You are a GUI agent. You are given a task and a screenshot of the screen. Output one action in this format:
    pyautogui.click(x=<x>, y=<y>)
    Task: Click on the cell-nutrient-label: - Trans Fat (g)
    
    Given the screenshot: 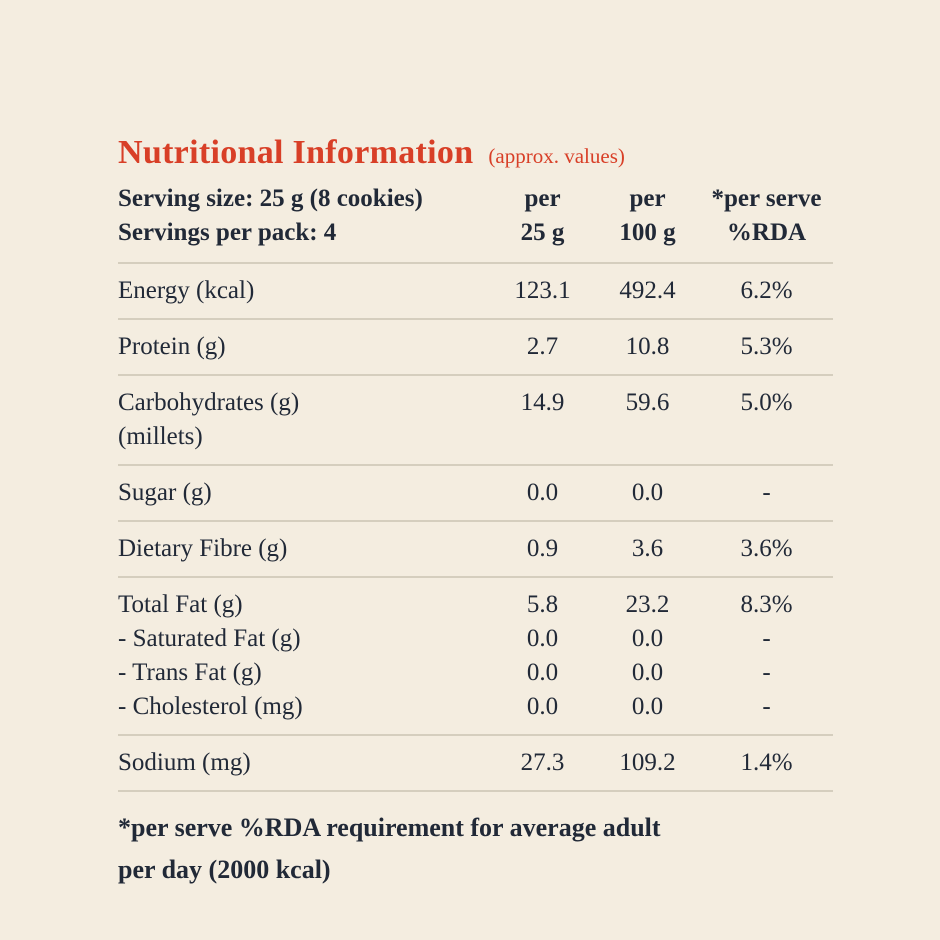 What is the action you would take?
    pyautogui.click(x=190, y=672)
    